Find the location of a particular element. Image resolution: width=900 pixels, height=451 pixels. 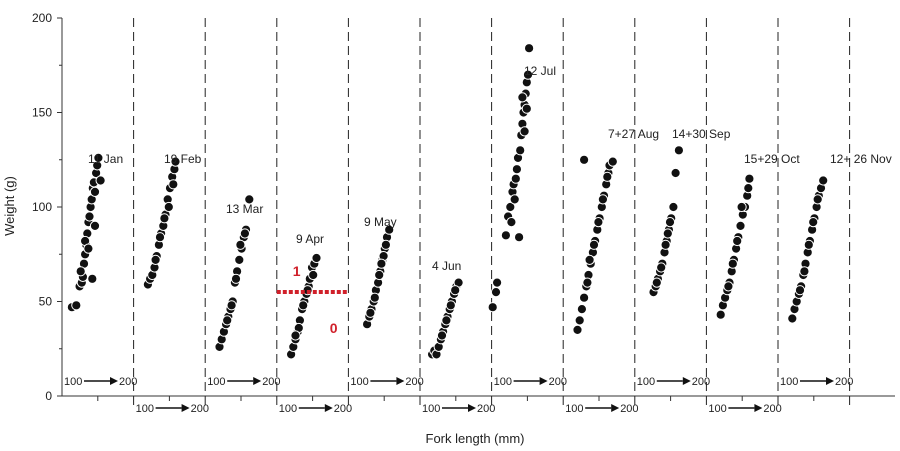

y-tick-label: 50 is located at coordinates (46, 302).